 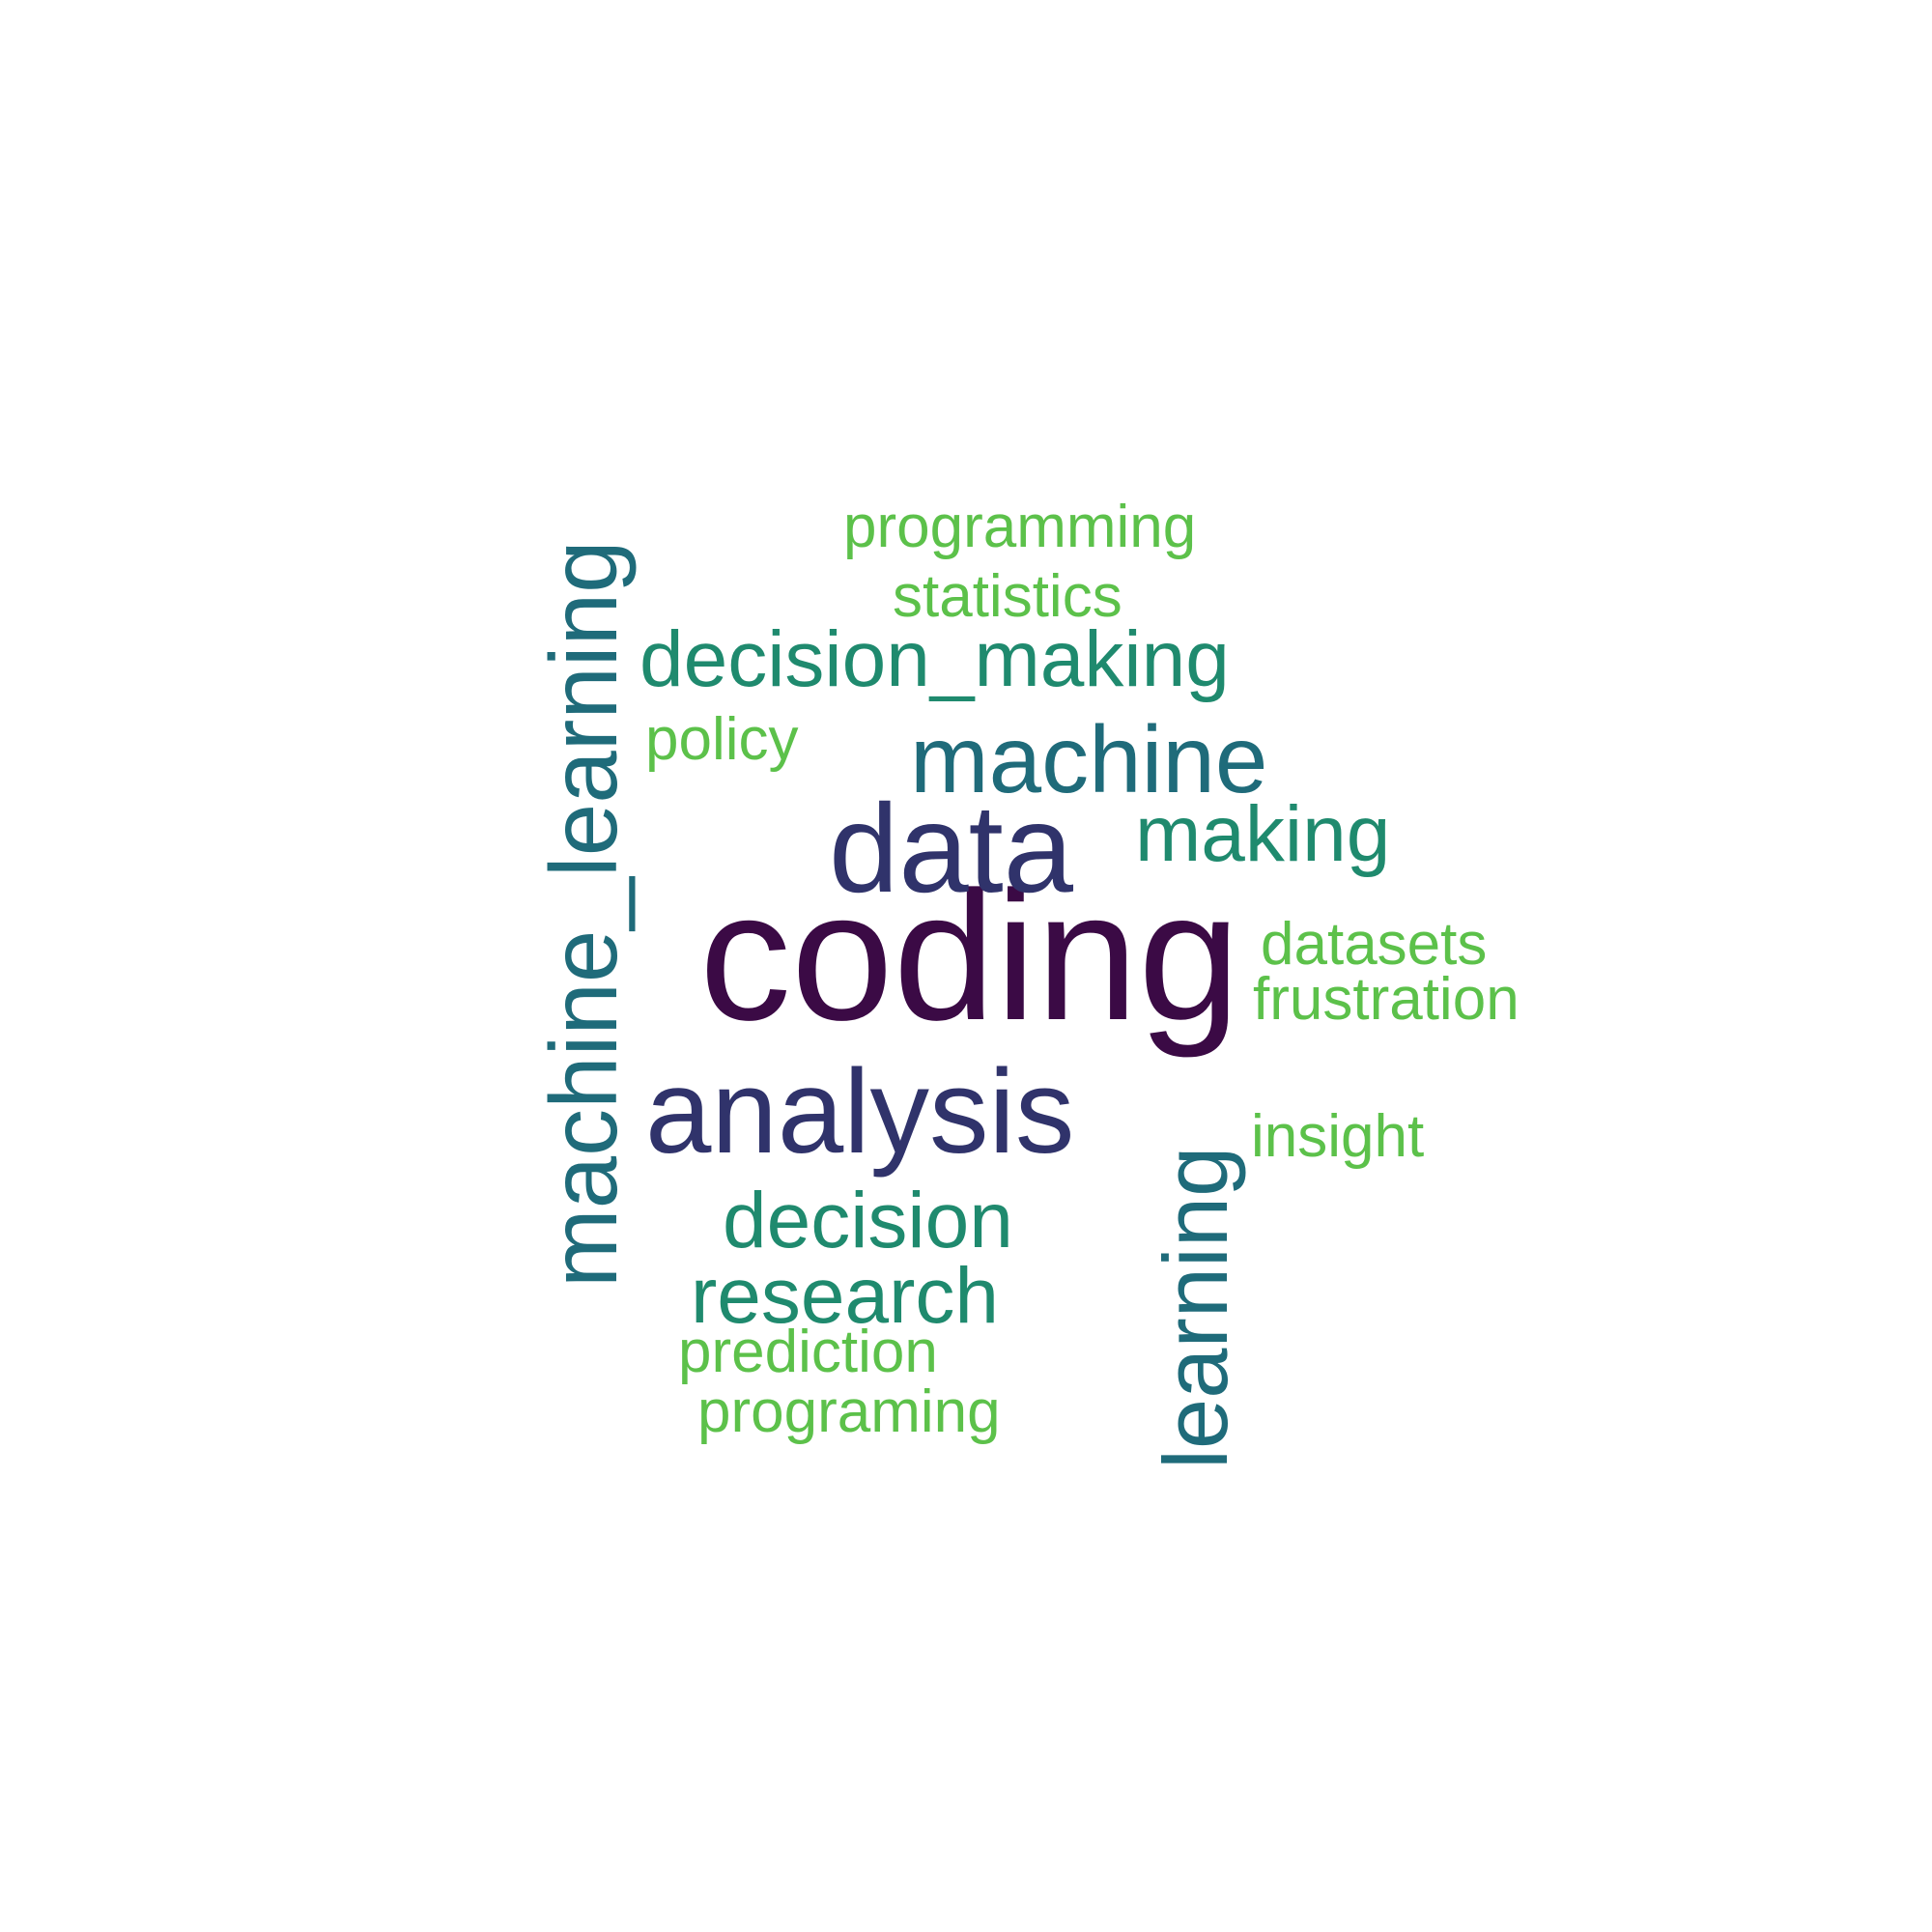 What do you see at coordinates (849, 1411) in the screenshot?
I see `word-programing: programing` at bounding box center [849, 1411].